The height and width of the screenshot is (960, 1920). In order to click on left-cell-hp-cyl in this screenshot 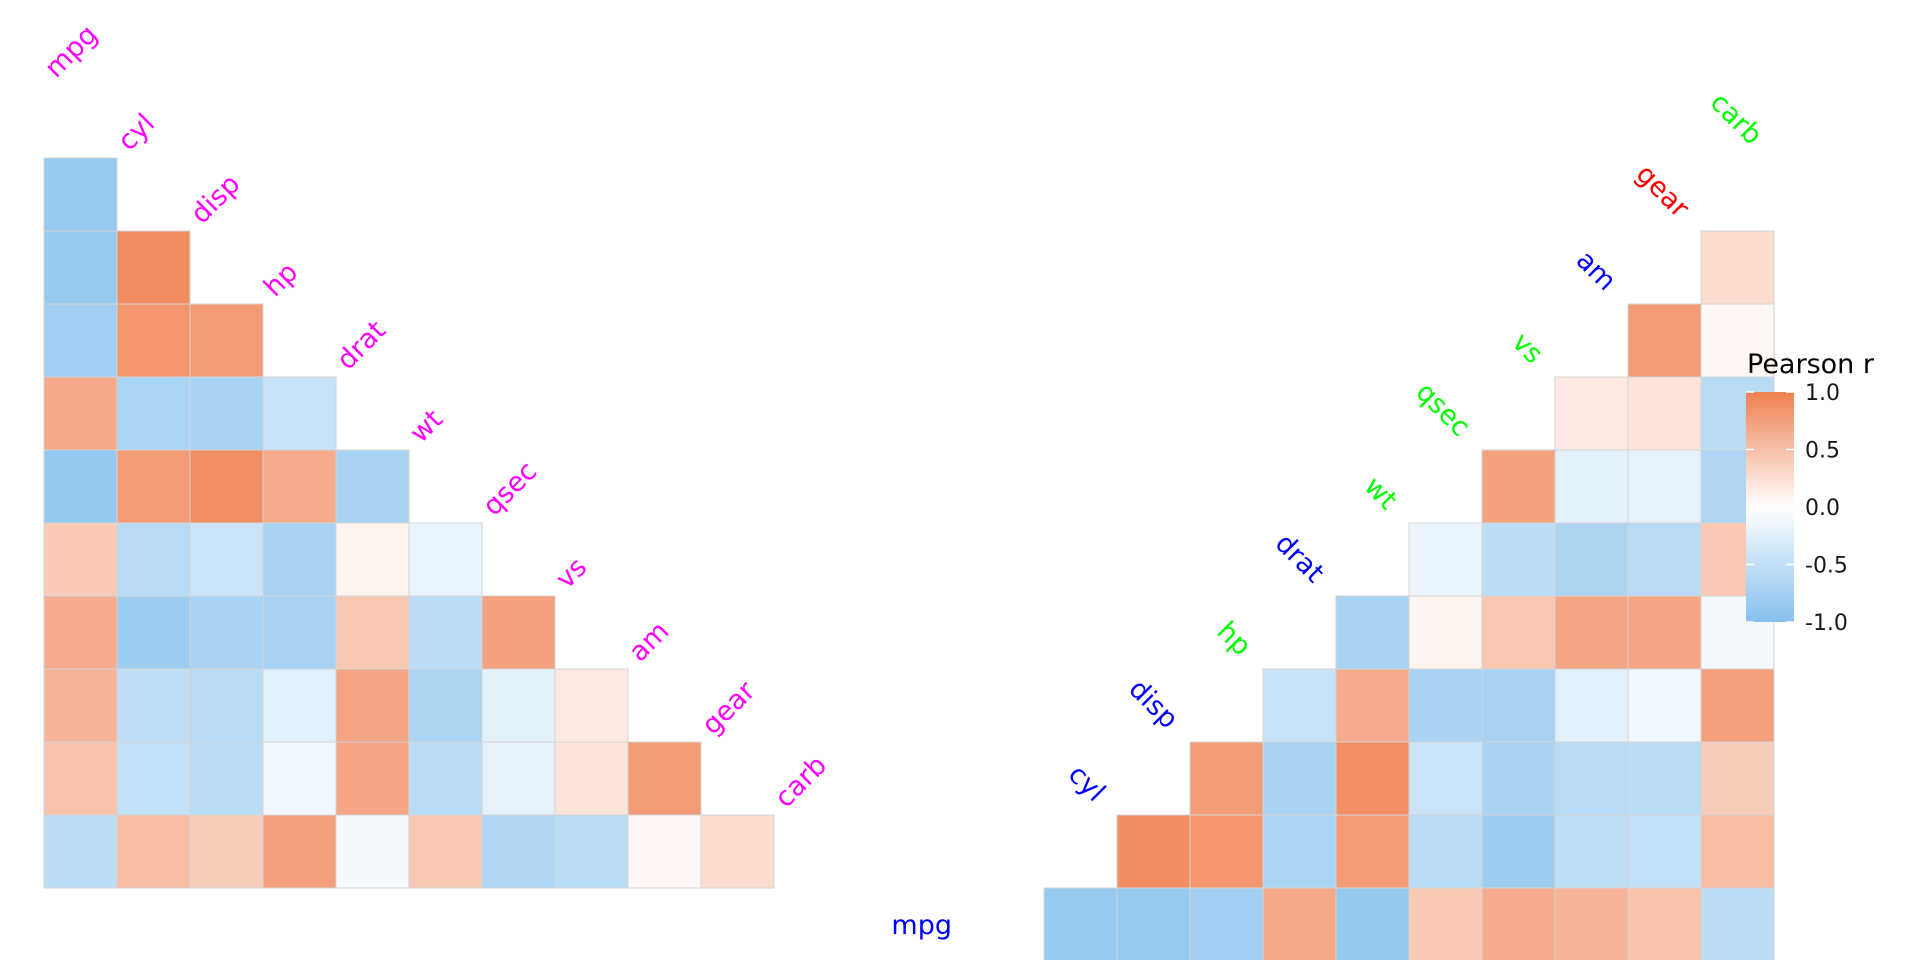, I will do `click(153, 340)`.